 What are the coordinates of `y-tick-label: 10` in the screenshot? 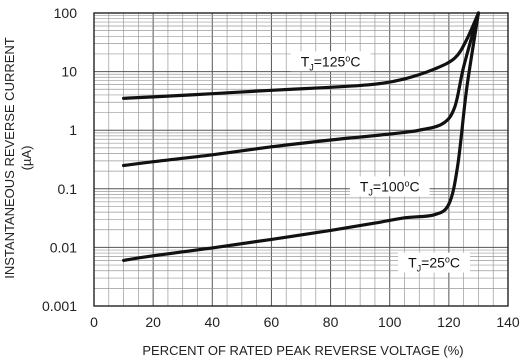 It's located at (69, 72).